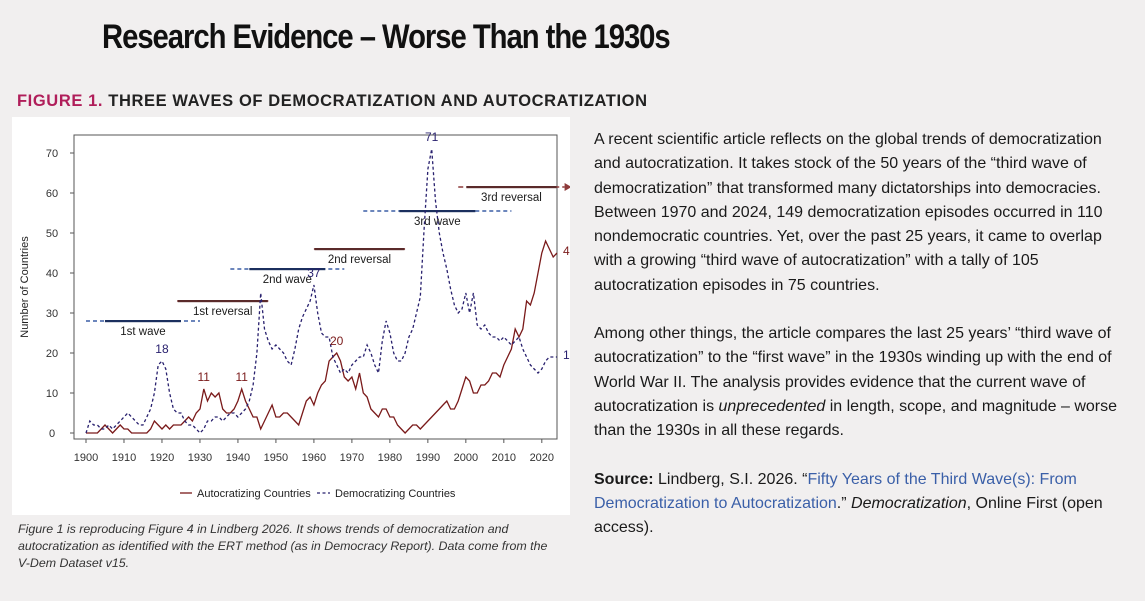 Image resolution: width=1145 pixels, height=601 pixels. What do you see at coordinates (624, 479) in the screenshot?
I see `source-label: Source:` at bounding box center [624, 479].